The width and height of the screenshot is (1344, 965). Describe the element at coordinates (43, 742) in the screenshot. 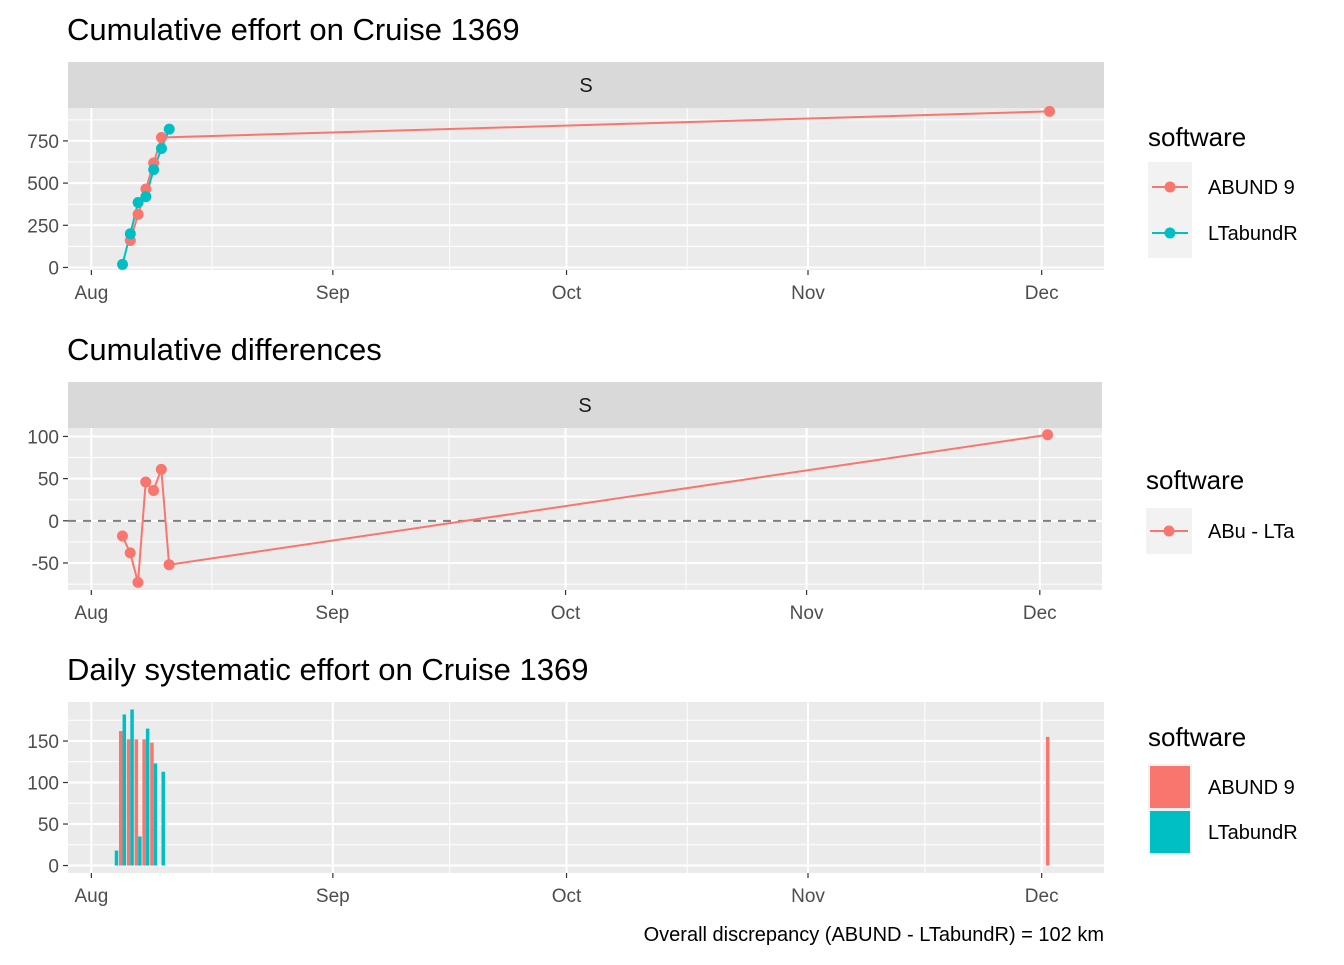

I see `y-tick-label: 150` at that location.